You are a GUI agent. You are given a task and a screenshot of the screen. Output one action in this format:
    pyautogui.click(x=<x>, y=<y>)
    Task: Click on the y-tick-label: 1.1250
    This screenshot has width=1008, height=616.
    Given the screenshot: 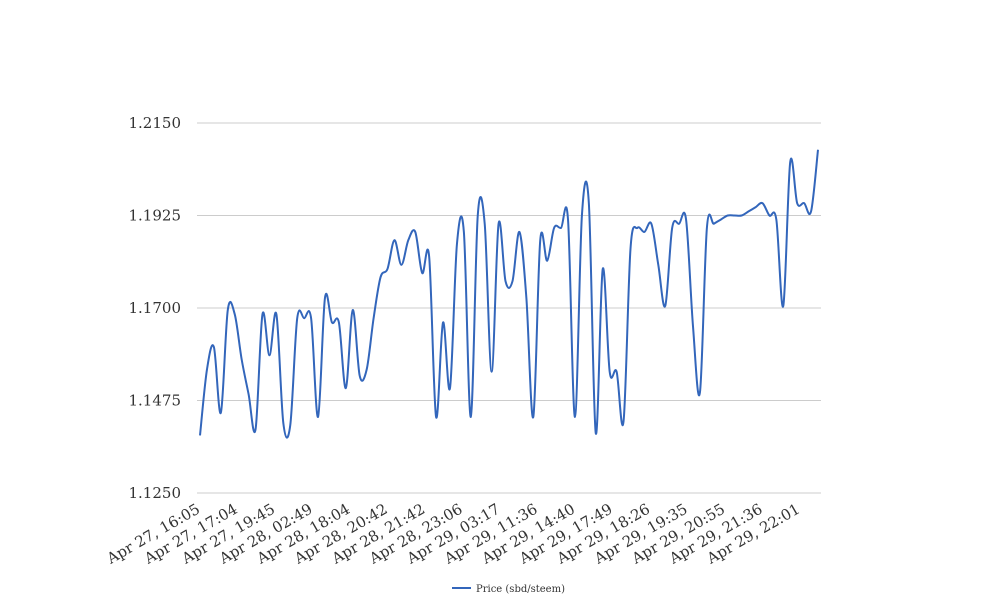 What is the action you would take?
    pyautogui.click(x=155, y=493)
    